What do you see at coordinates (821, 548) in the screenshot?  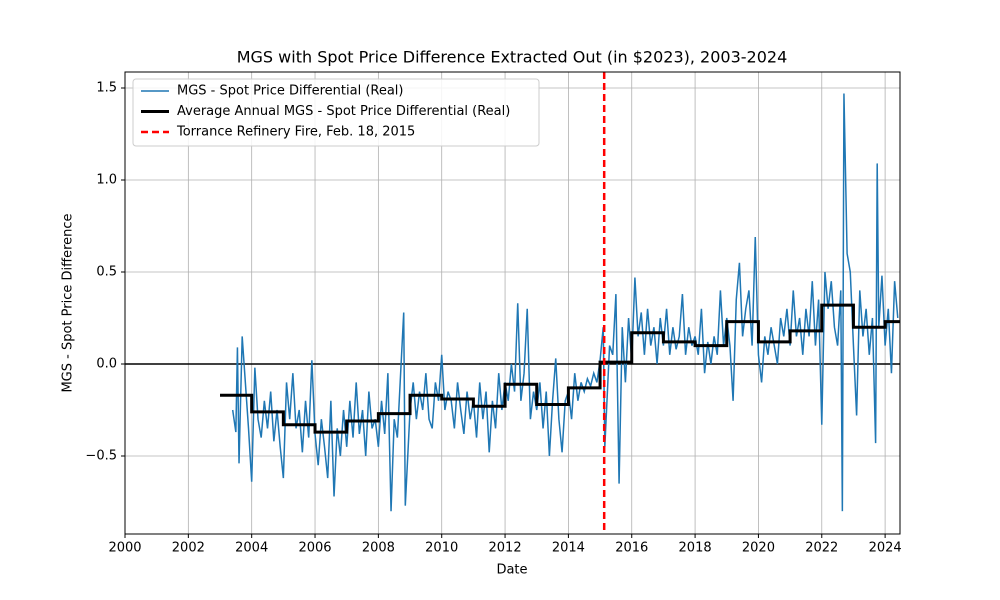 I see `x-tick-label: 2022` at bounding box center [821, 548].